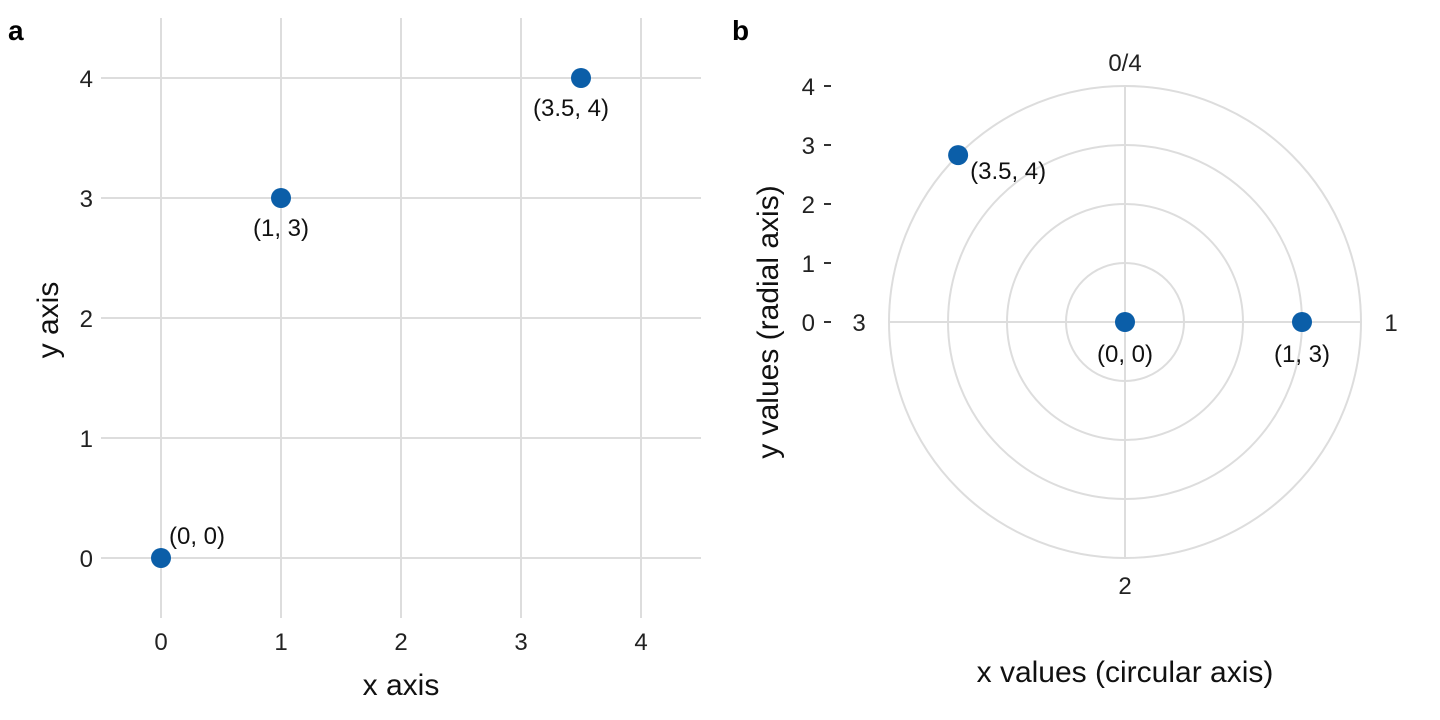 The image size is (1440, 720). What do you see at coordinates (1124, 63) in the screenshot?
I see `angle-tick-label: 0/4` at bounding box center [1124, 63].